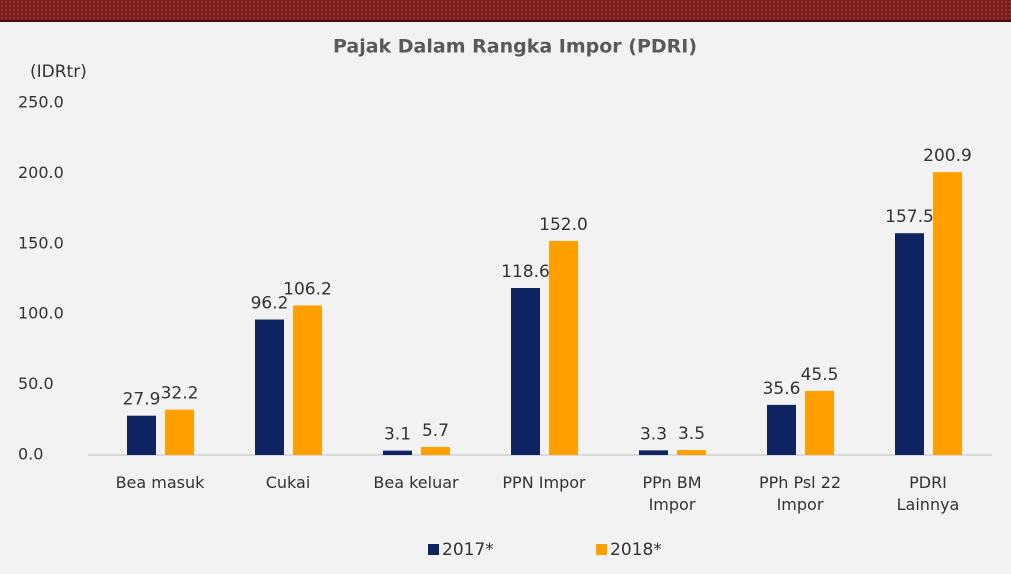 The height and width of the screenshot is (574, 1011). Describe the element at coordinates (307, 289) in the screenshot. I see `data-label: 106.2` at that location.